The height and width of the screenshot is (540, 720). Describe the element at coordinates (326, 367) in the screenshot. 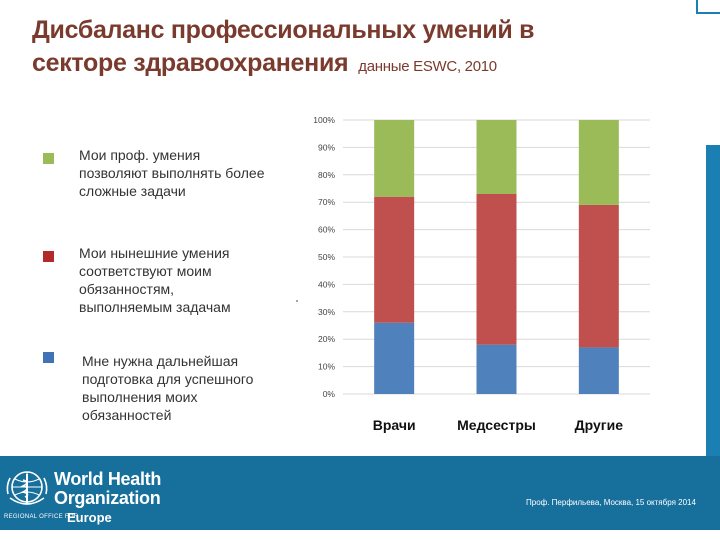

I see `y-tick-label: 10%` at that location.